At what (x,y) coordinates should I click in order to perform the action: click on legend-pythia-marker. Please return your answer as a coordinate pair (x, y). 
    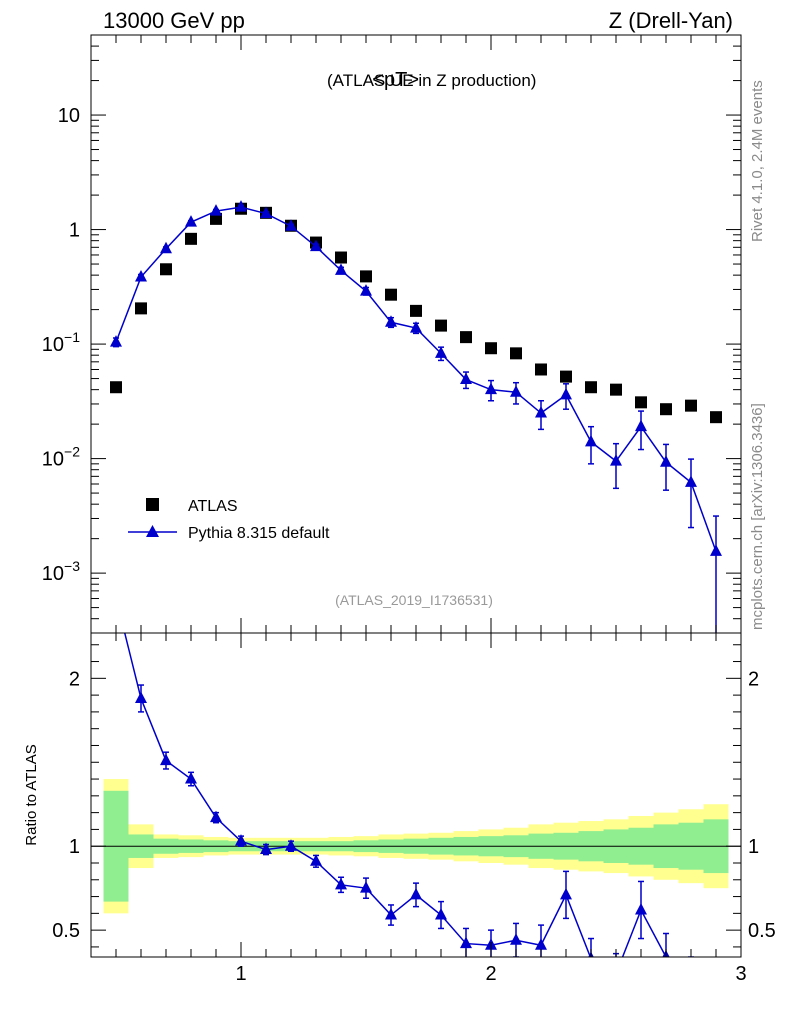
    Looking at the image, I should click on (152, 531).